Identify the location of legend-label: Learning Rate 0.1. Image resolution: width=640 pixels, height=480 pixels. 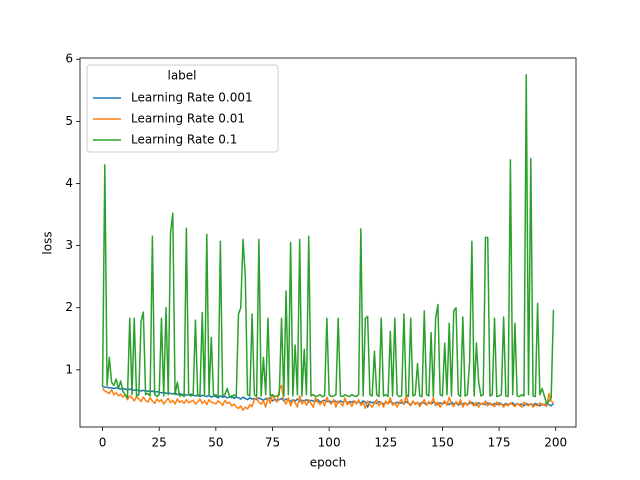
(184, 140).